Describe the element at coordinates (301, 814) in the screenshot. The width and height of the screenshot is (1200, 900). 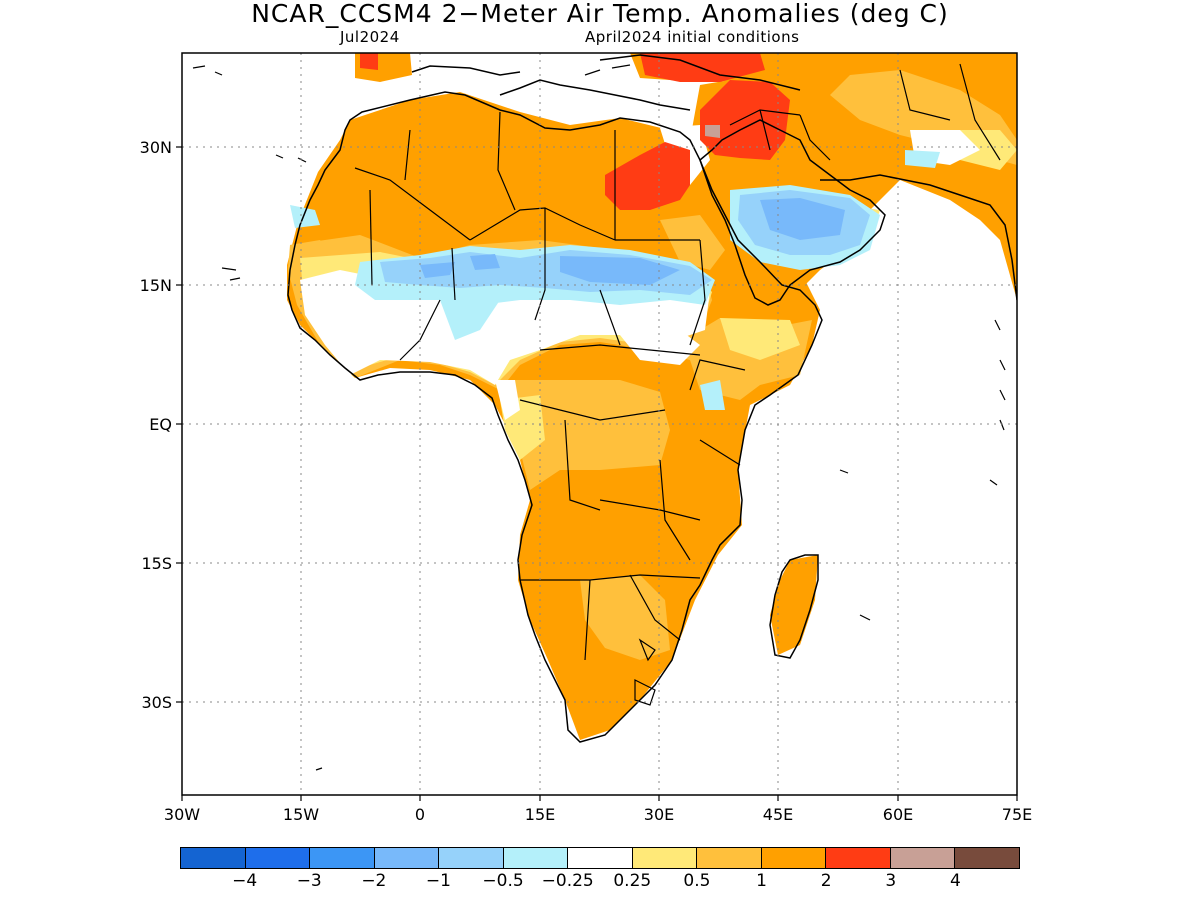
I see `lon-tick-label: 15W` at that location.